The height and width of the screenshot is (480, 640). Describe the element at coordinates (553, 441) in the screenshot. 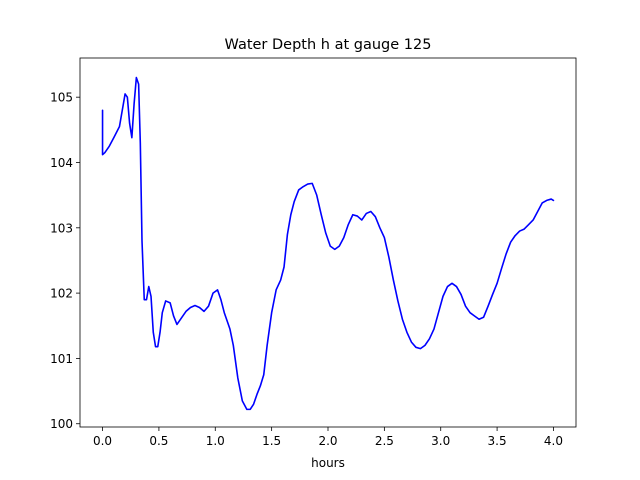

I see `x-tick-label: 4.0` at that location.